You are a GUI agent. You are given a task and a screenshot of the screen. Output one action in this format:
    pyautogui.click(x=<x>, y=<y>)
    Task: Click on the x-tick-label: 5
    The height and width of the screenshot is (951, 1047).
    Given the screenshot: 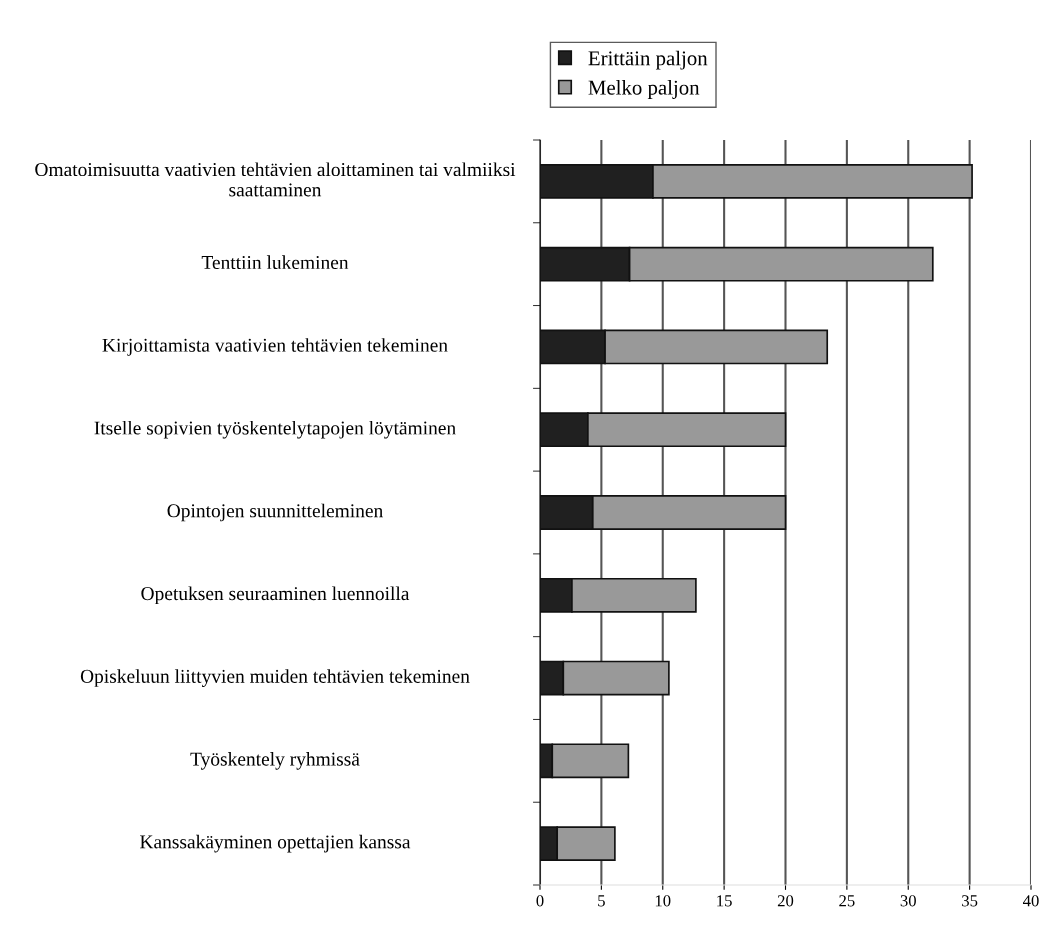 What is the action you would take?
    pyautogui.click(x=601, y=901)
    